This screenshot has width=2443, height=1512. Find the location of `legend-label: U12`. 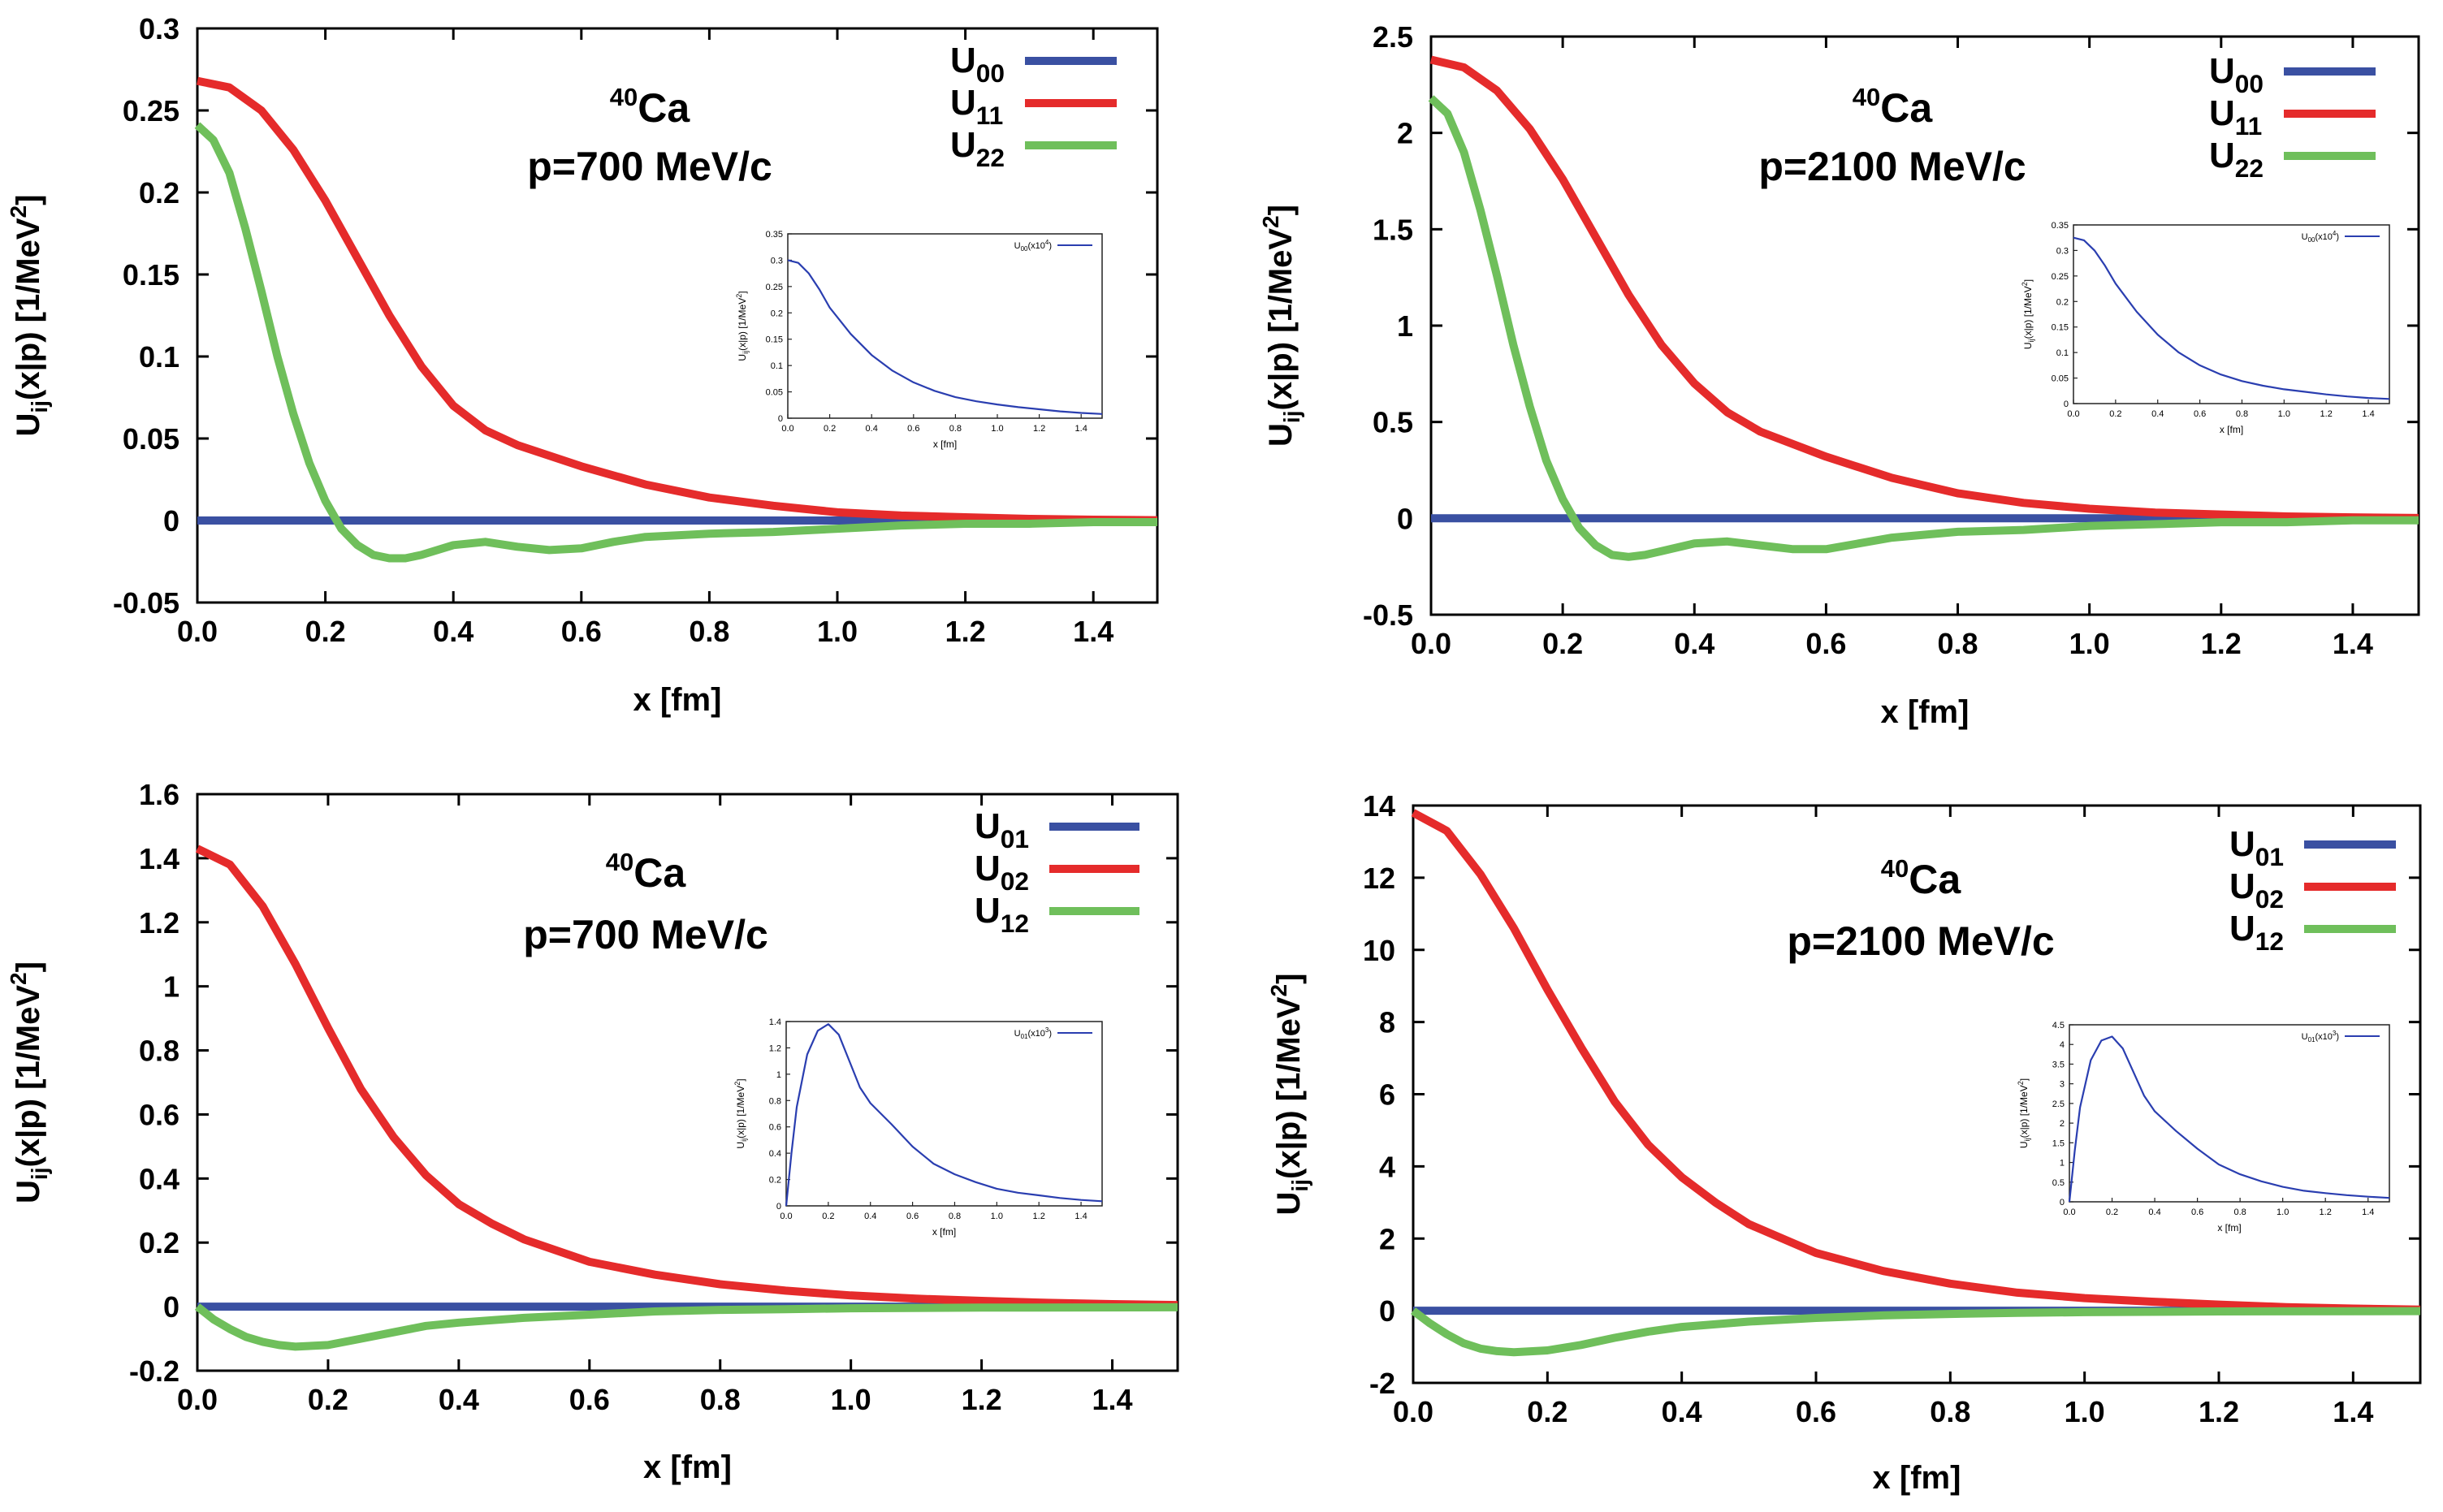

legend-label: U12 is located at coordinates (2256, 932).